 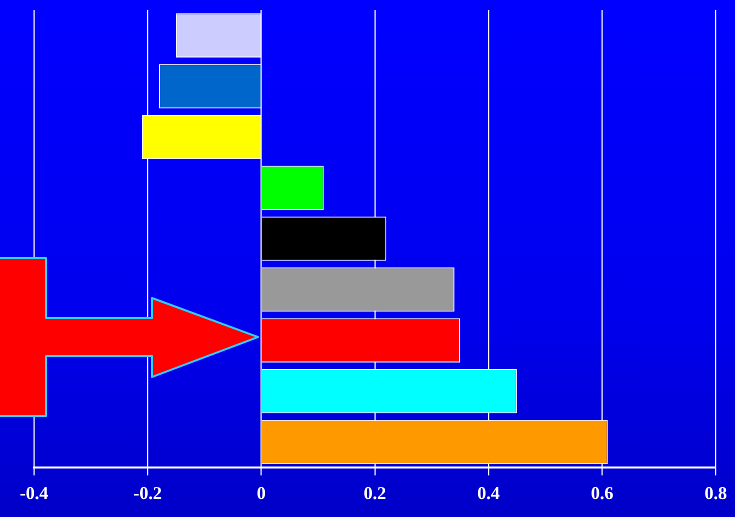 I want to click on x-tick-label: 0.6, so click(x=602, y=492).